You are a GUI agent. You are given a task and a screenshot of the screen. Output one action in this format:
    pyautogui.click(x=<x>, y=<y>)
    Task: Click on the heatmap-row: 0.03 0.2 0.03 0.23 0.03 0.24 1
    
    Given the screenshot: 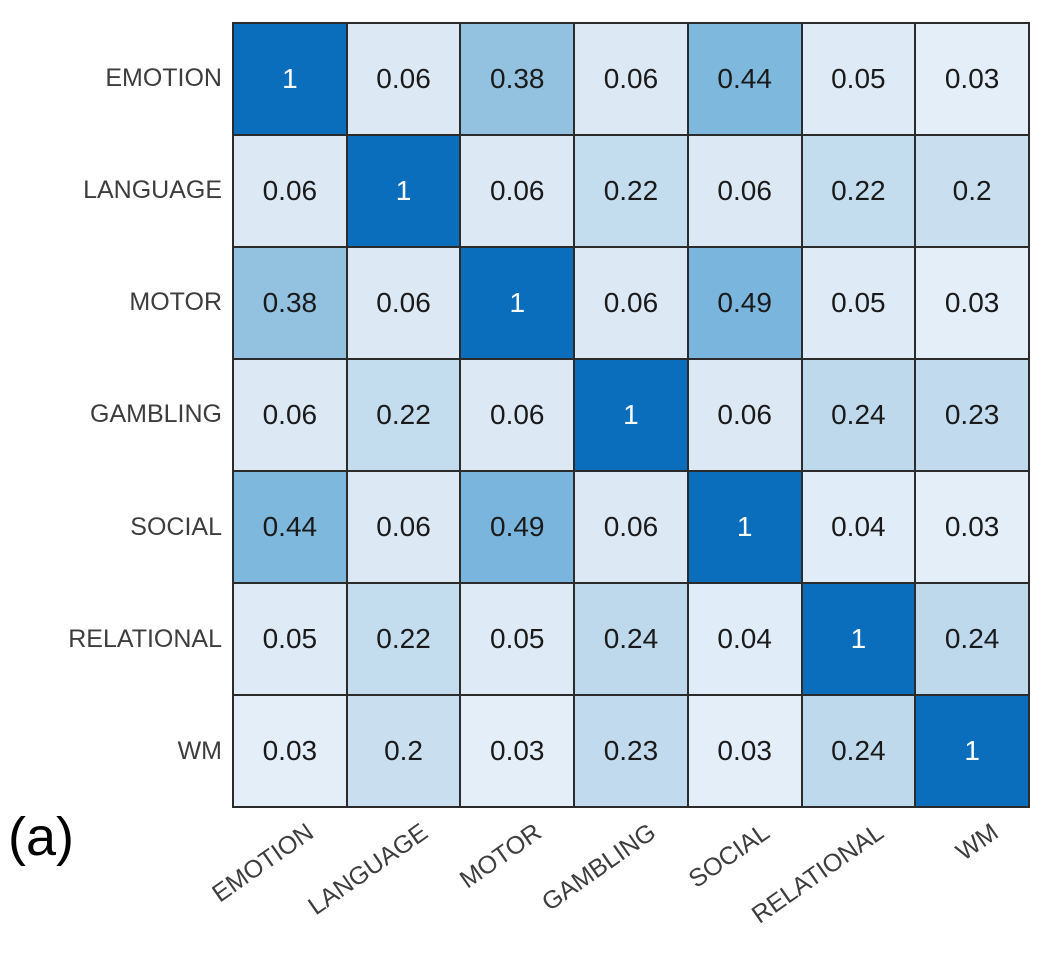 What is the action you would take?
    pyautogui.click(x=631, y=751)
    